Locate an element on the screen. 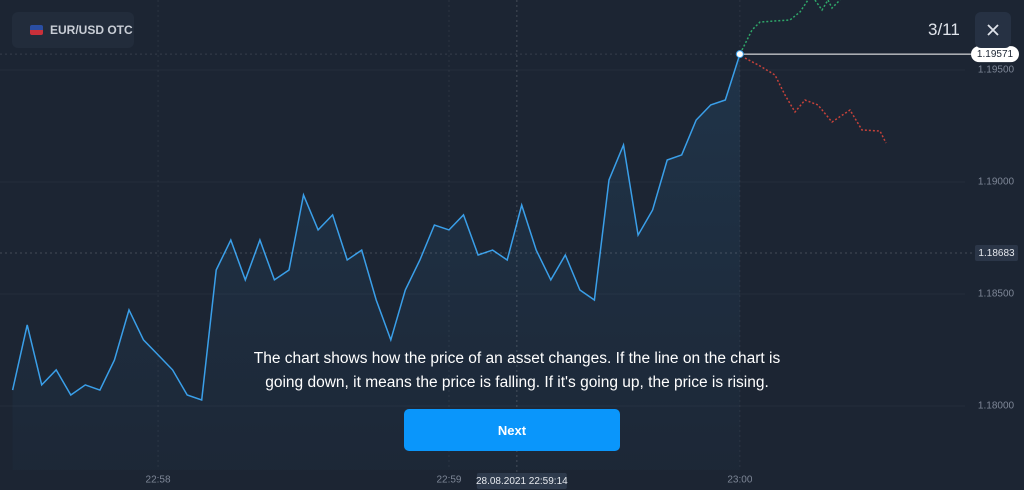 This screenshot has height=490, width=1024. crosshair-time-box is located at coordinates (521, 481).